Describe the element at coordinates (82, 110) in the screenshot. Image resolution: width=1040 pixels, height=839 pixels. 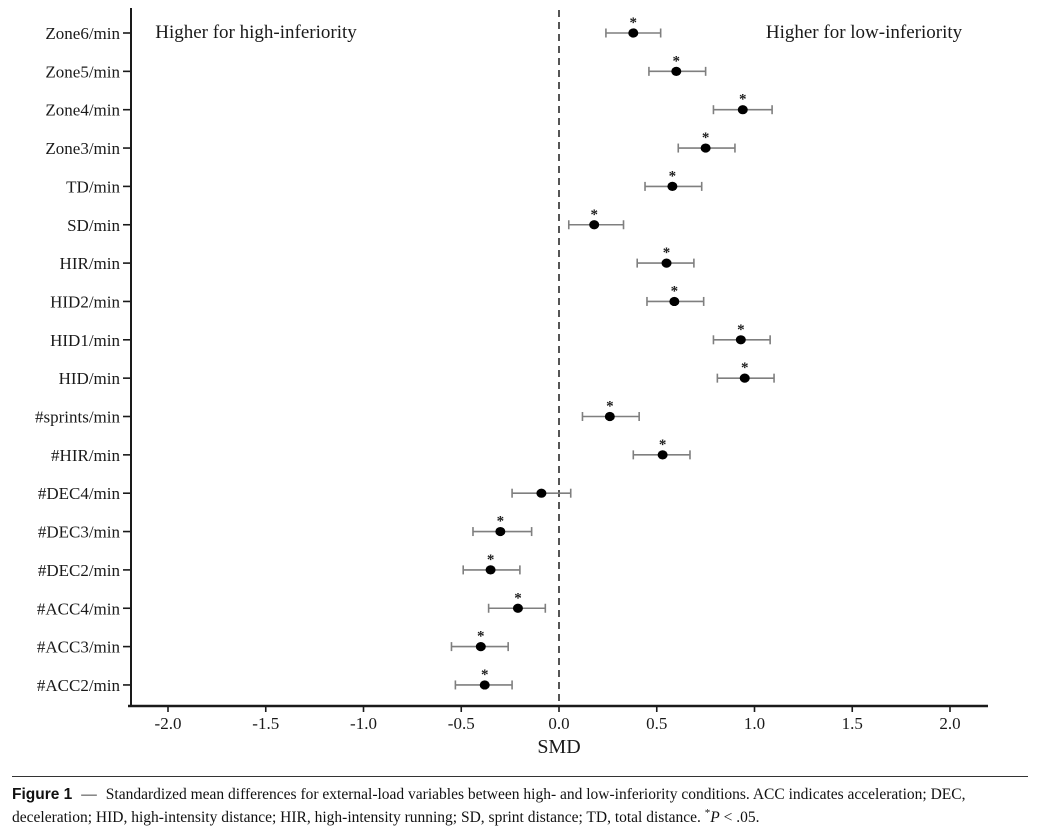
I see `category-label: Zone4/min` at that location.